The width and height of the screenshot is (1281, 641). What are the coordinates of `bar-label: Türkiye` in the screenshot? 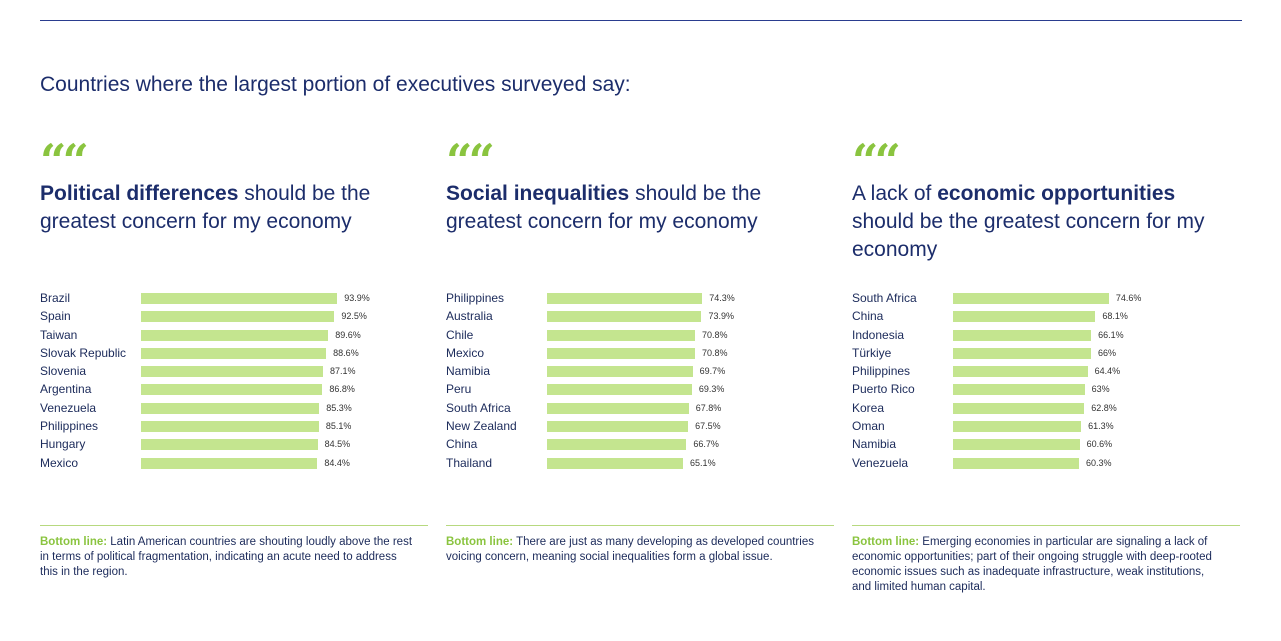 It's located at (872, 352).